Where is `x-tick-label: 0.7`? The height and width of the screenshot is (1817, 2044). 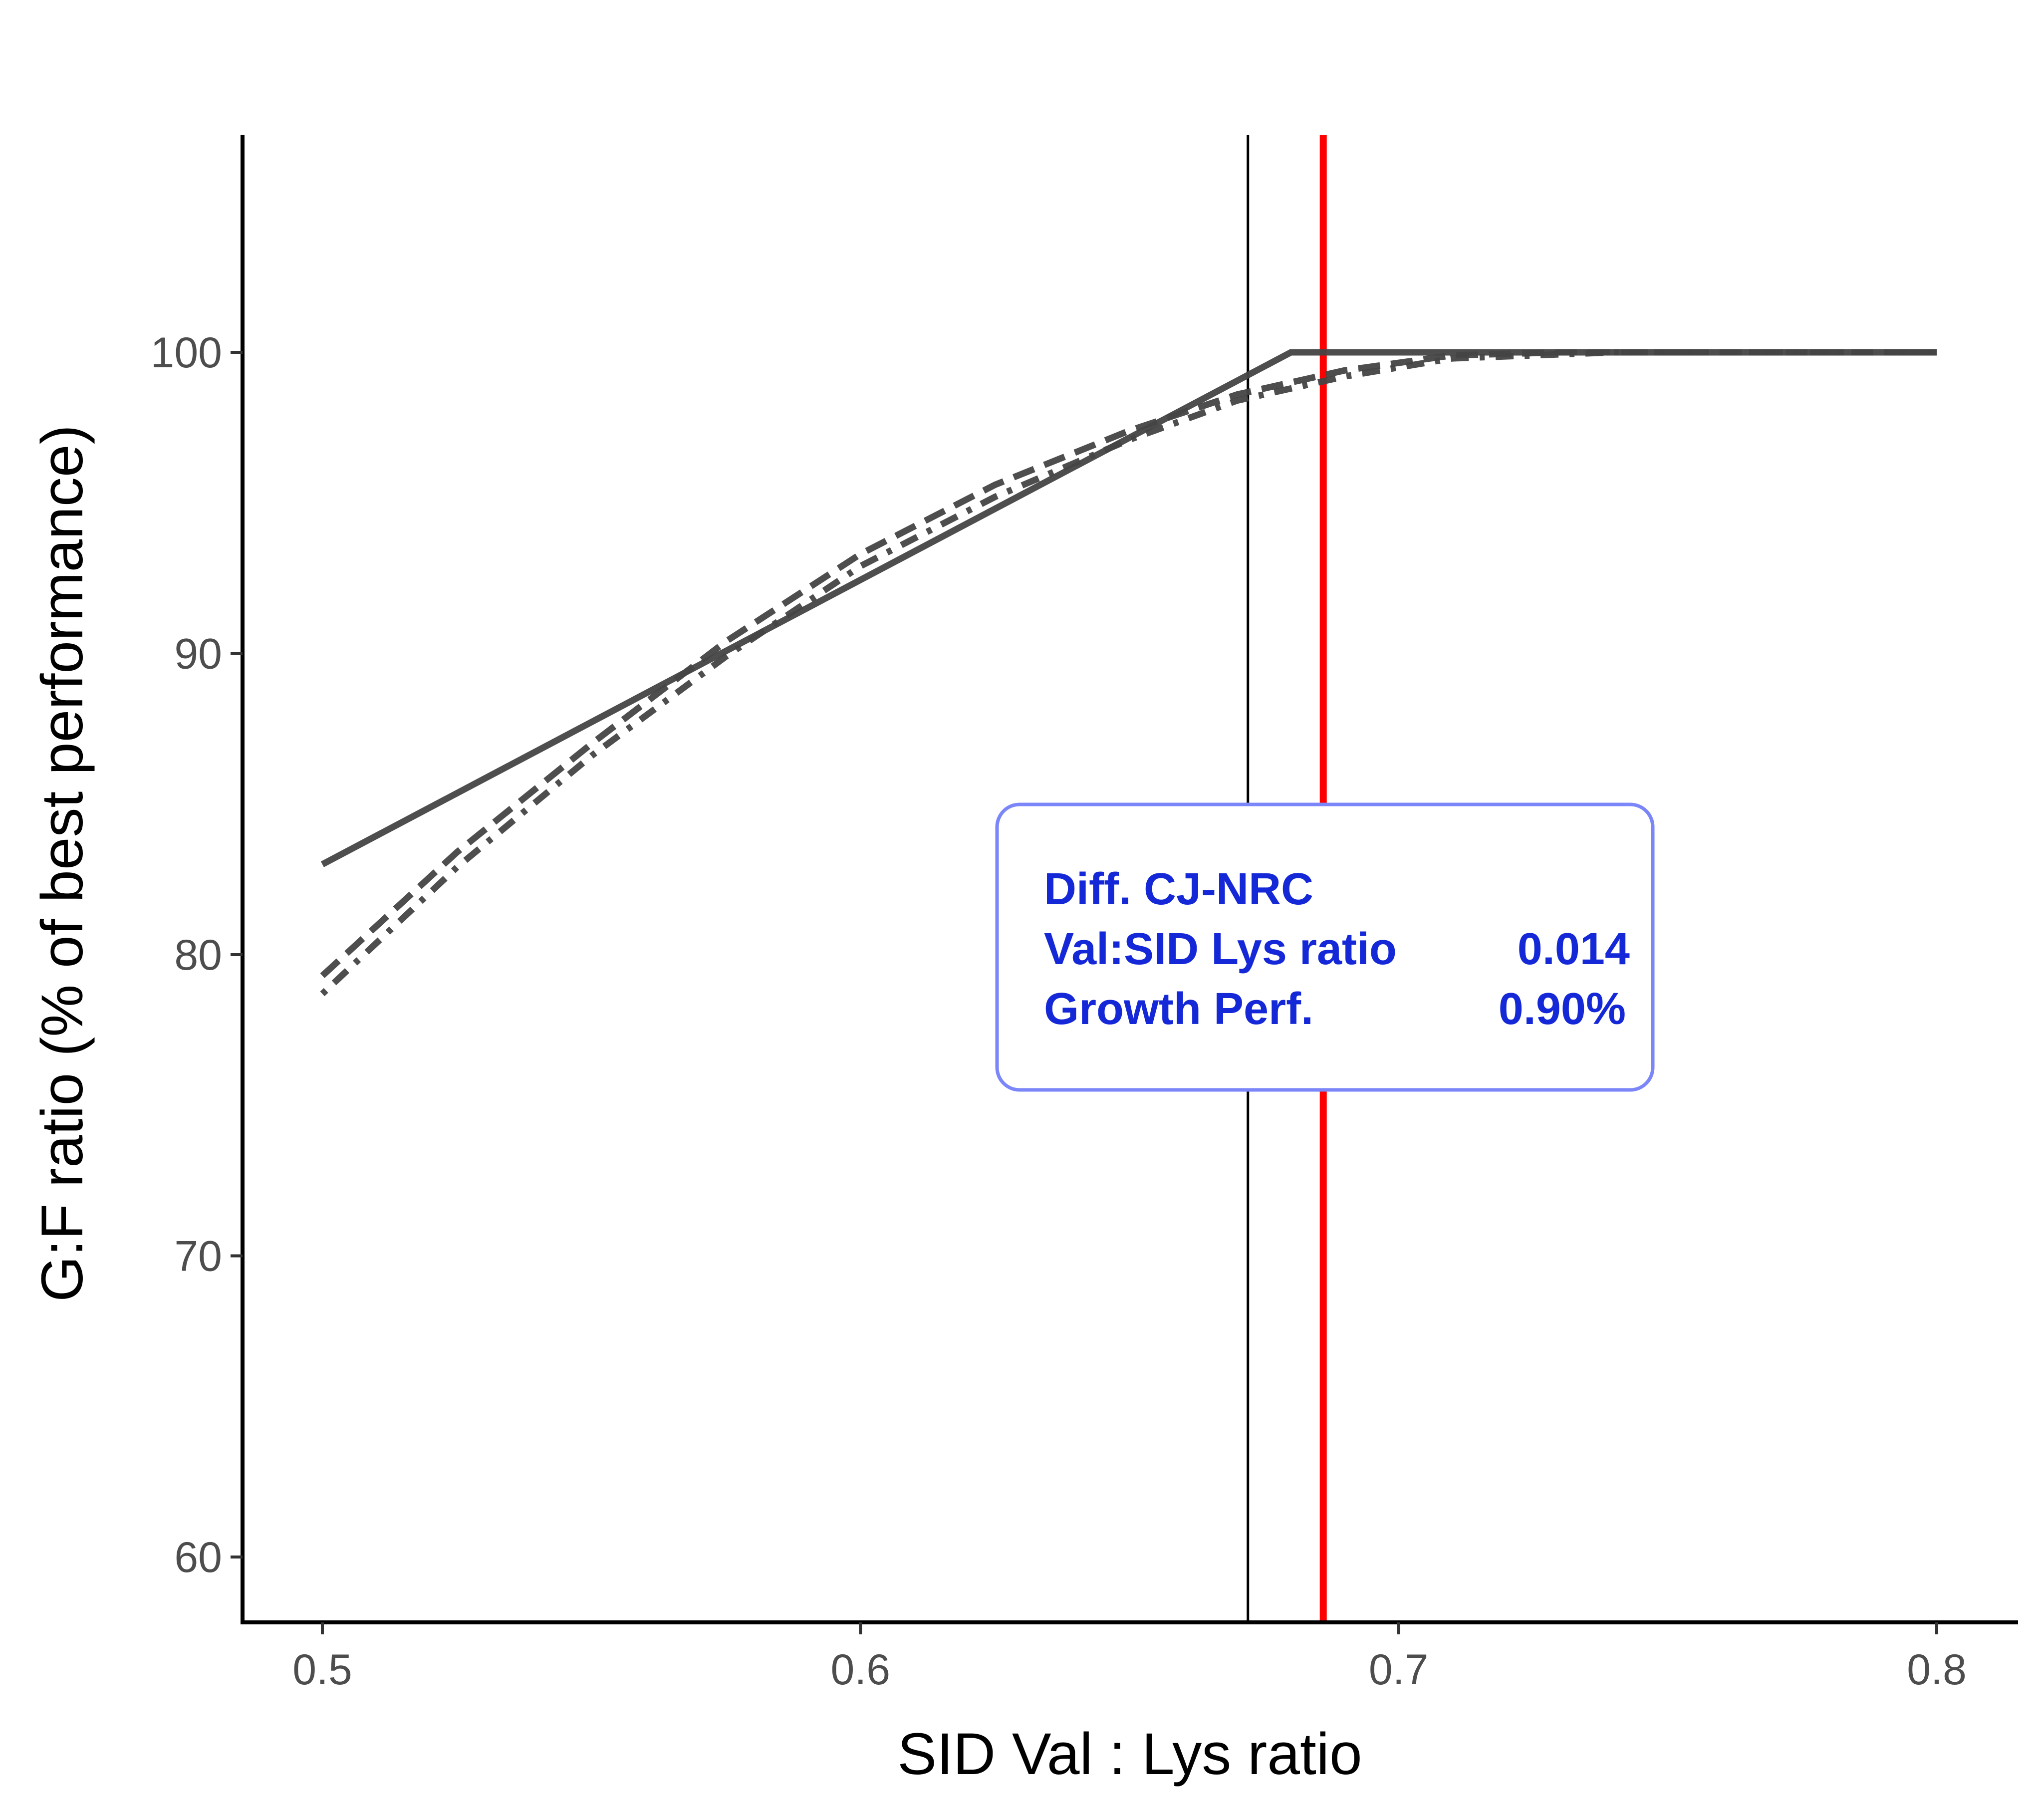 x-tick-label: 0.7 is located at coordinates (1399, 1670).